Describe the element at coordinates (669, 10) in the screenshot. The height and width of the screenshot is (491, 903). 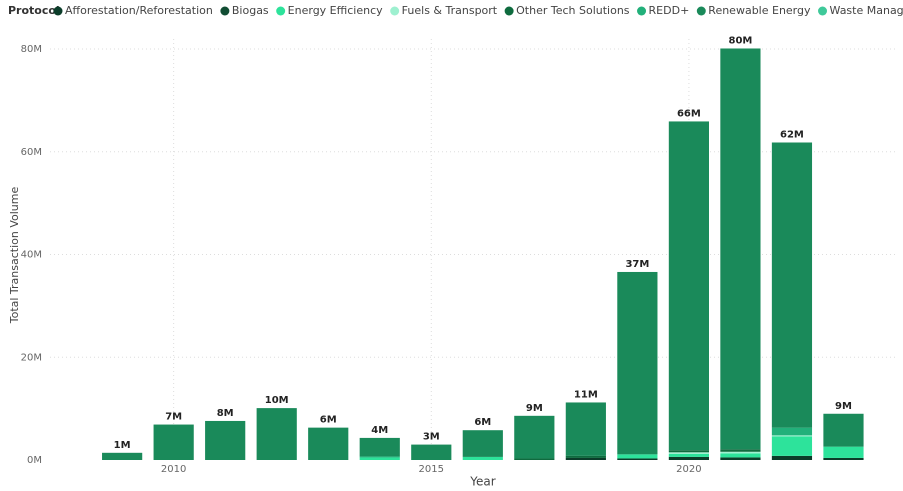
I see `legend-label: REDD+` at that location.